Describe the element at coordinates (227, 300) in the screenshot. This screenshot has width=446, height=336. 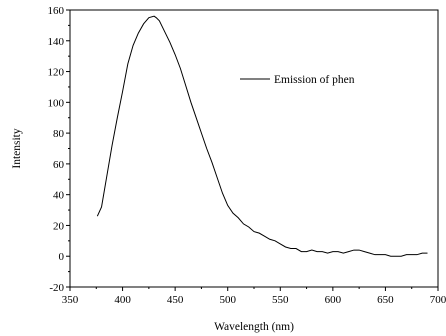
I see `x-tick-label: 500` at that location.